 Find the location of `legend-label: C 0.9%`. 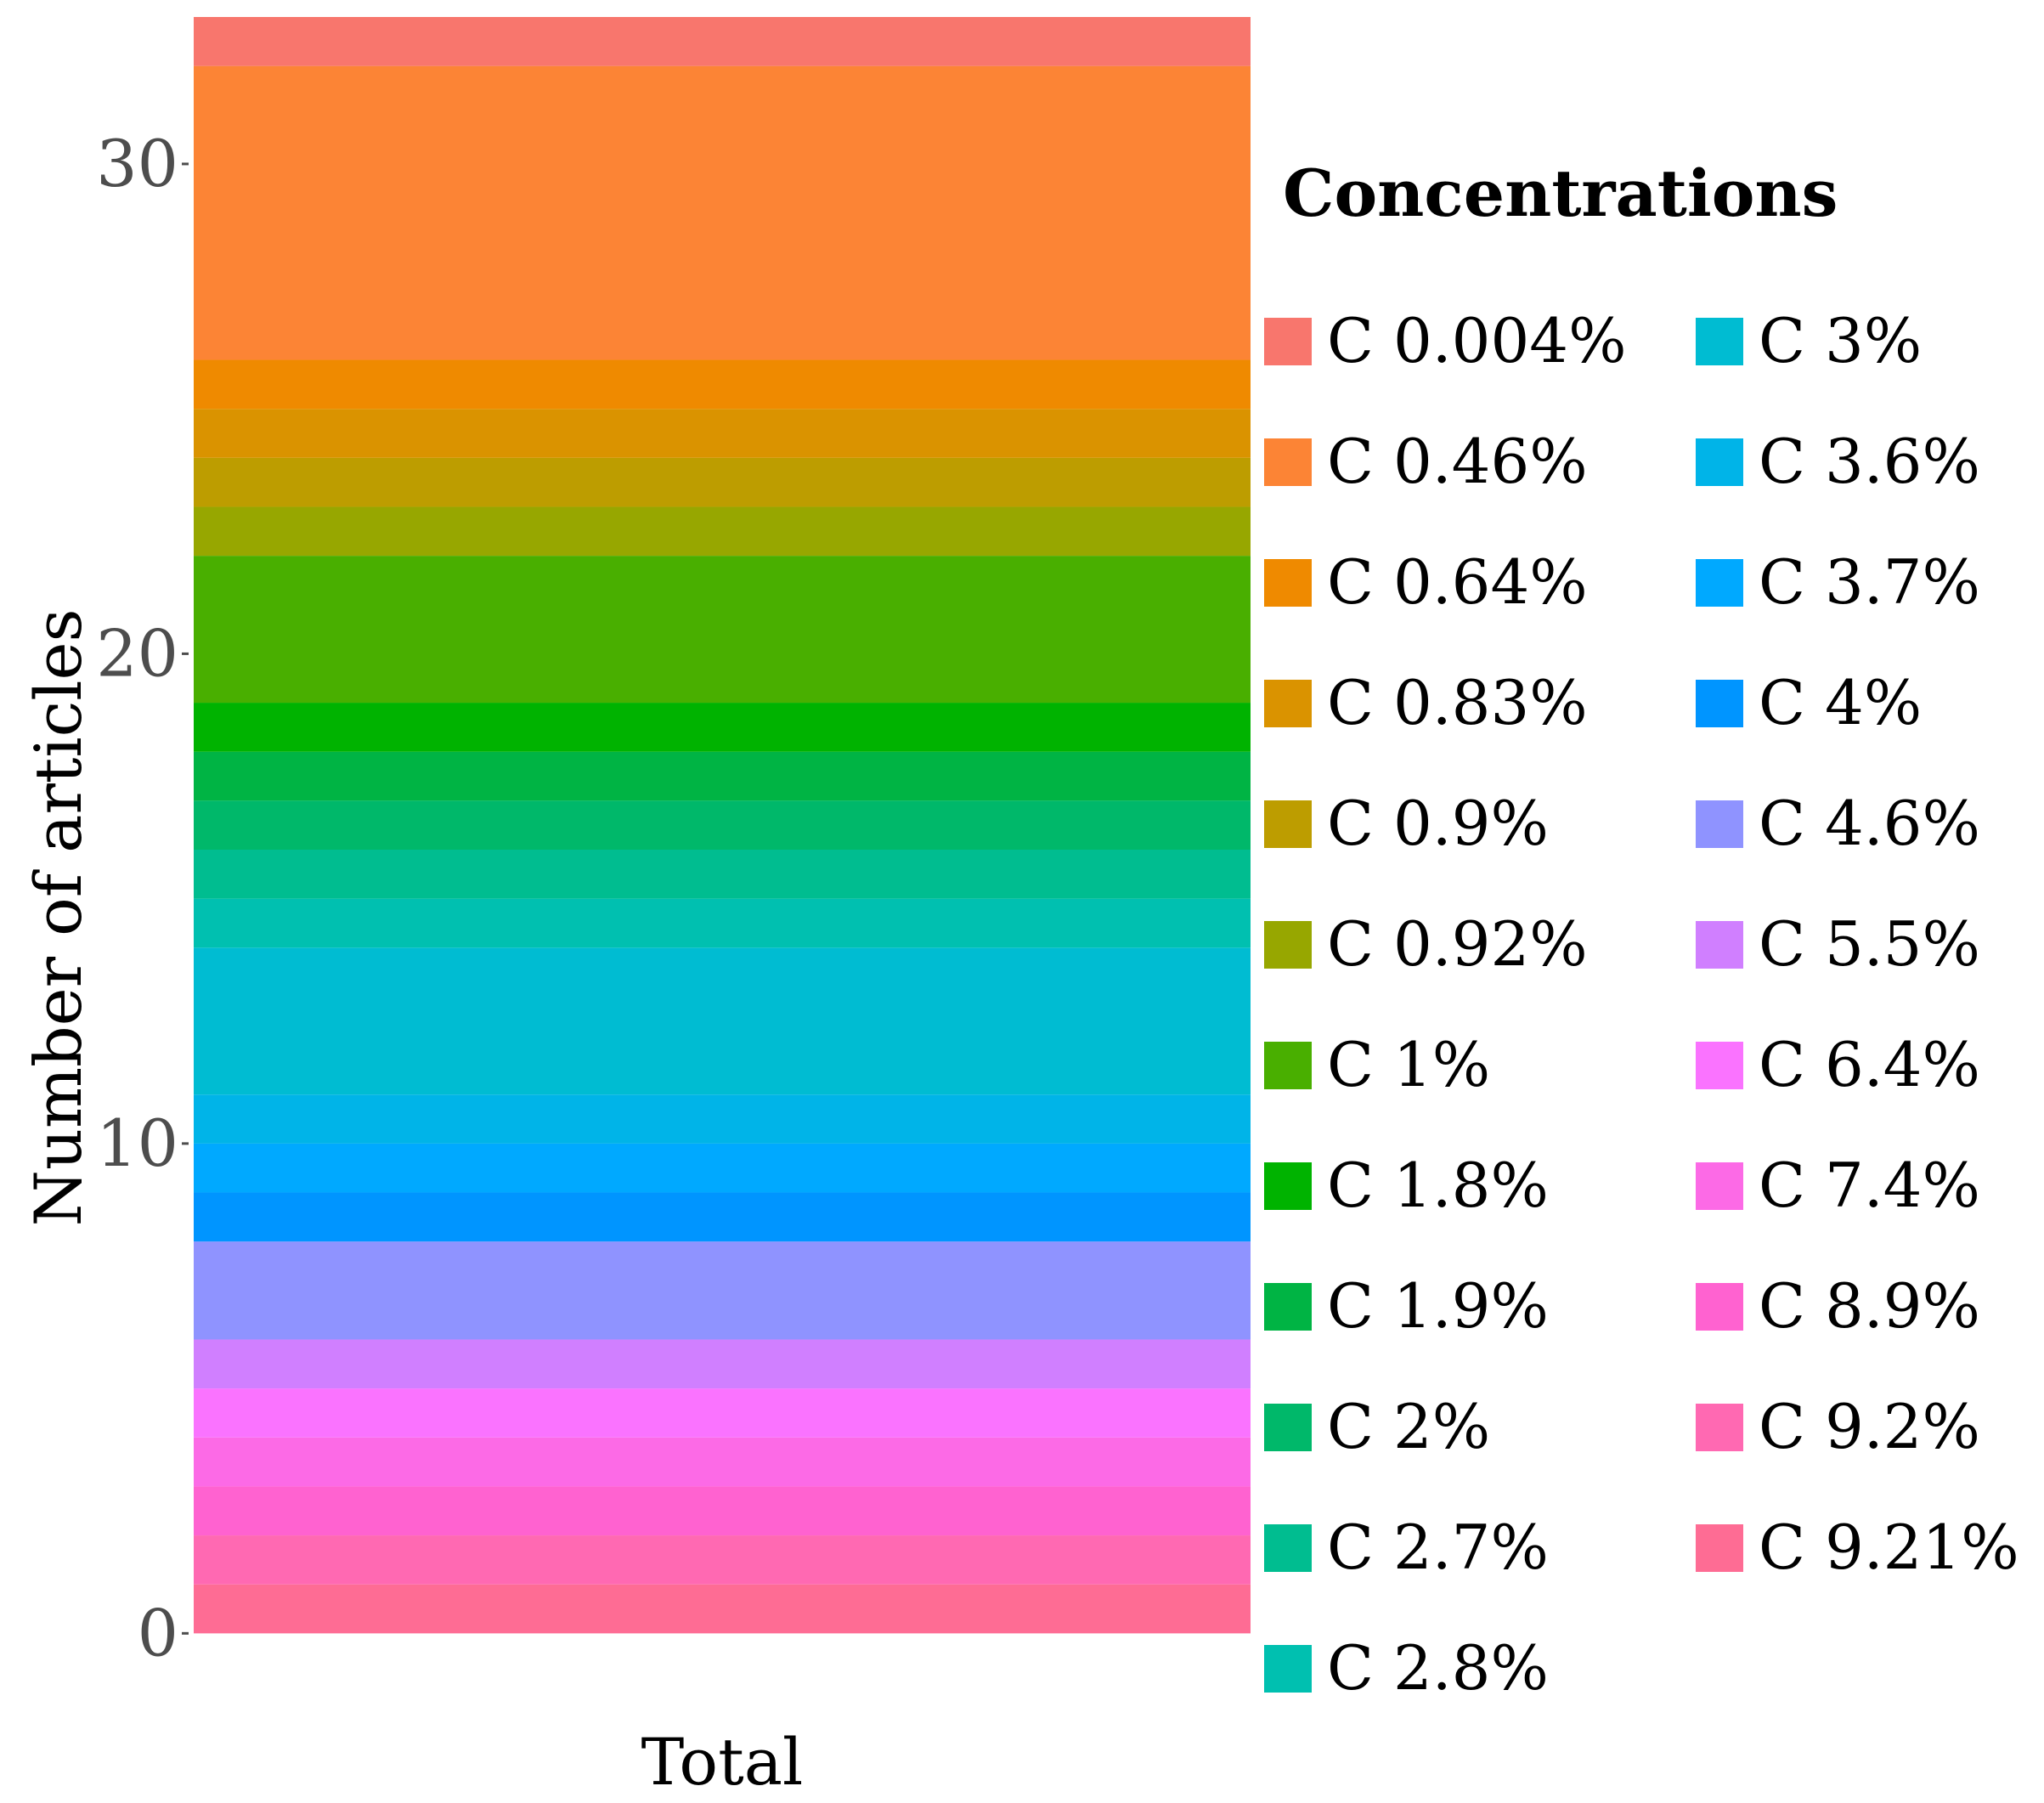

legend-label: C 0.9% is located at coordinates (1438, 823).